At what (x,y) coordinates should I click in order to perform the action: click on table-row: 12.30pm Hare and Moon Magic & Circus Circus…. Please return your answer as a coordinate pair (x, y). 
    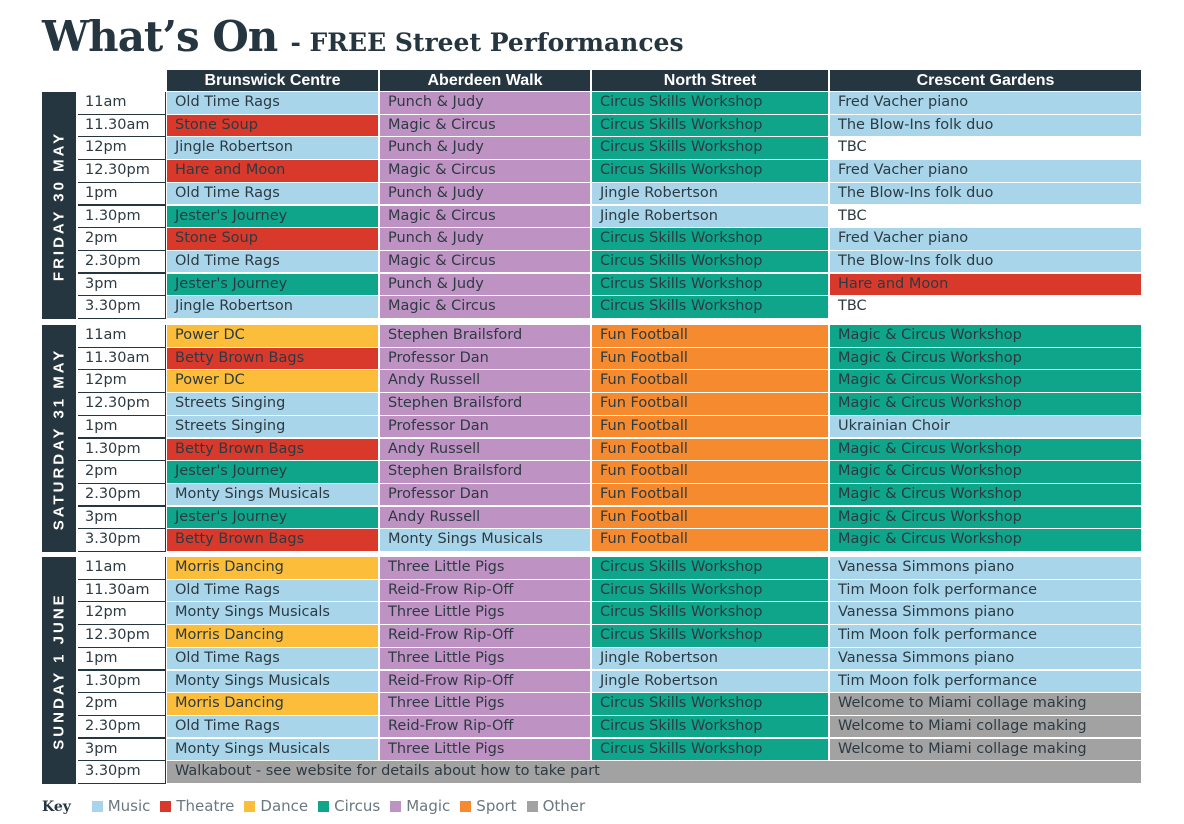
    Looking at the image, I should click on (609, 171).